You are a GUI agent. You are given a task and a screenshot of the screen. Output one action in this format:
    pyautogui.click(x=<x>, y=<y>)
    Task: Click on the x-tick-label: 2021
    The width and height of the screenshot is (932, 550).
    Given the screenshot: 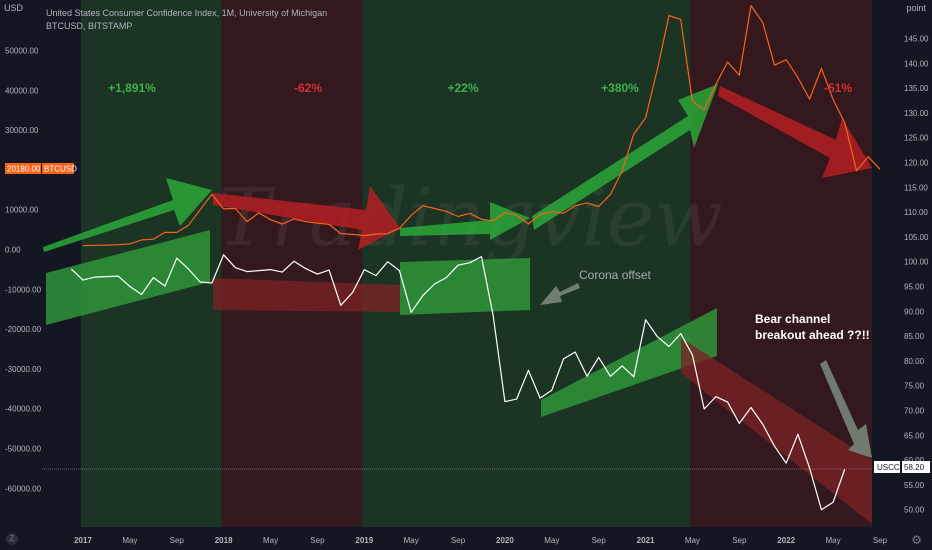 What is the action you would take?
    pyautogui.click(x=646, y=540)
    